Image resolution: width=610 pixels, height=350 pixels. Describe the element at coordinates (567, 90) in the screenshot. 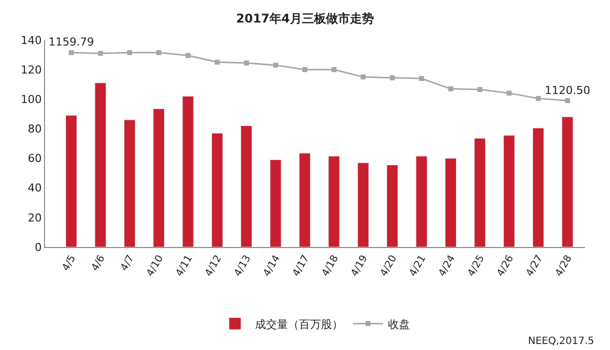

I see `data-label: 1120.50` at that location.